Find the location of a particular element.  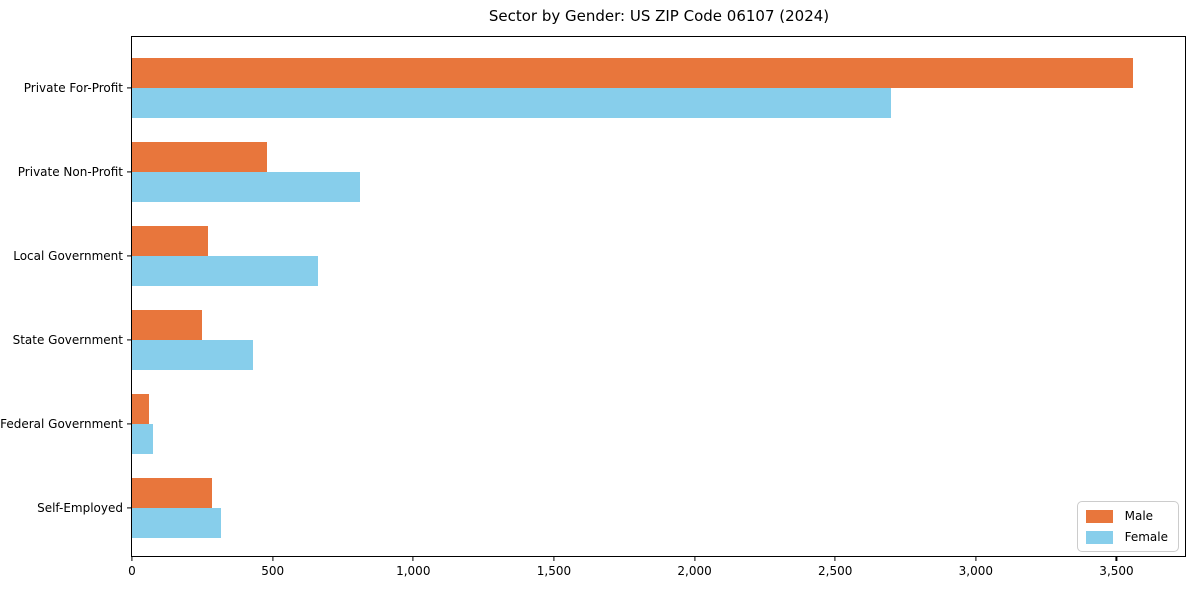

x-tick-label-2000: 2,000 is located at coordinates (694, 571).